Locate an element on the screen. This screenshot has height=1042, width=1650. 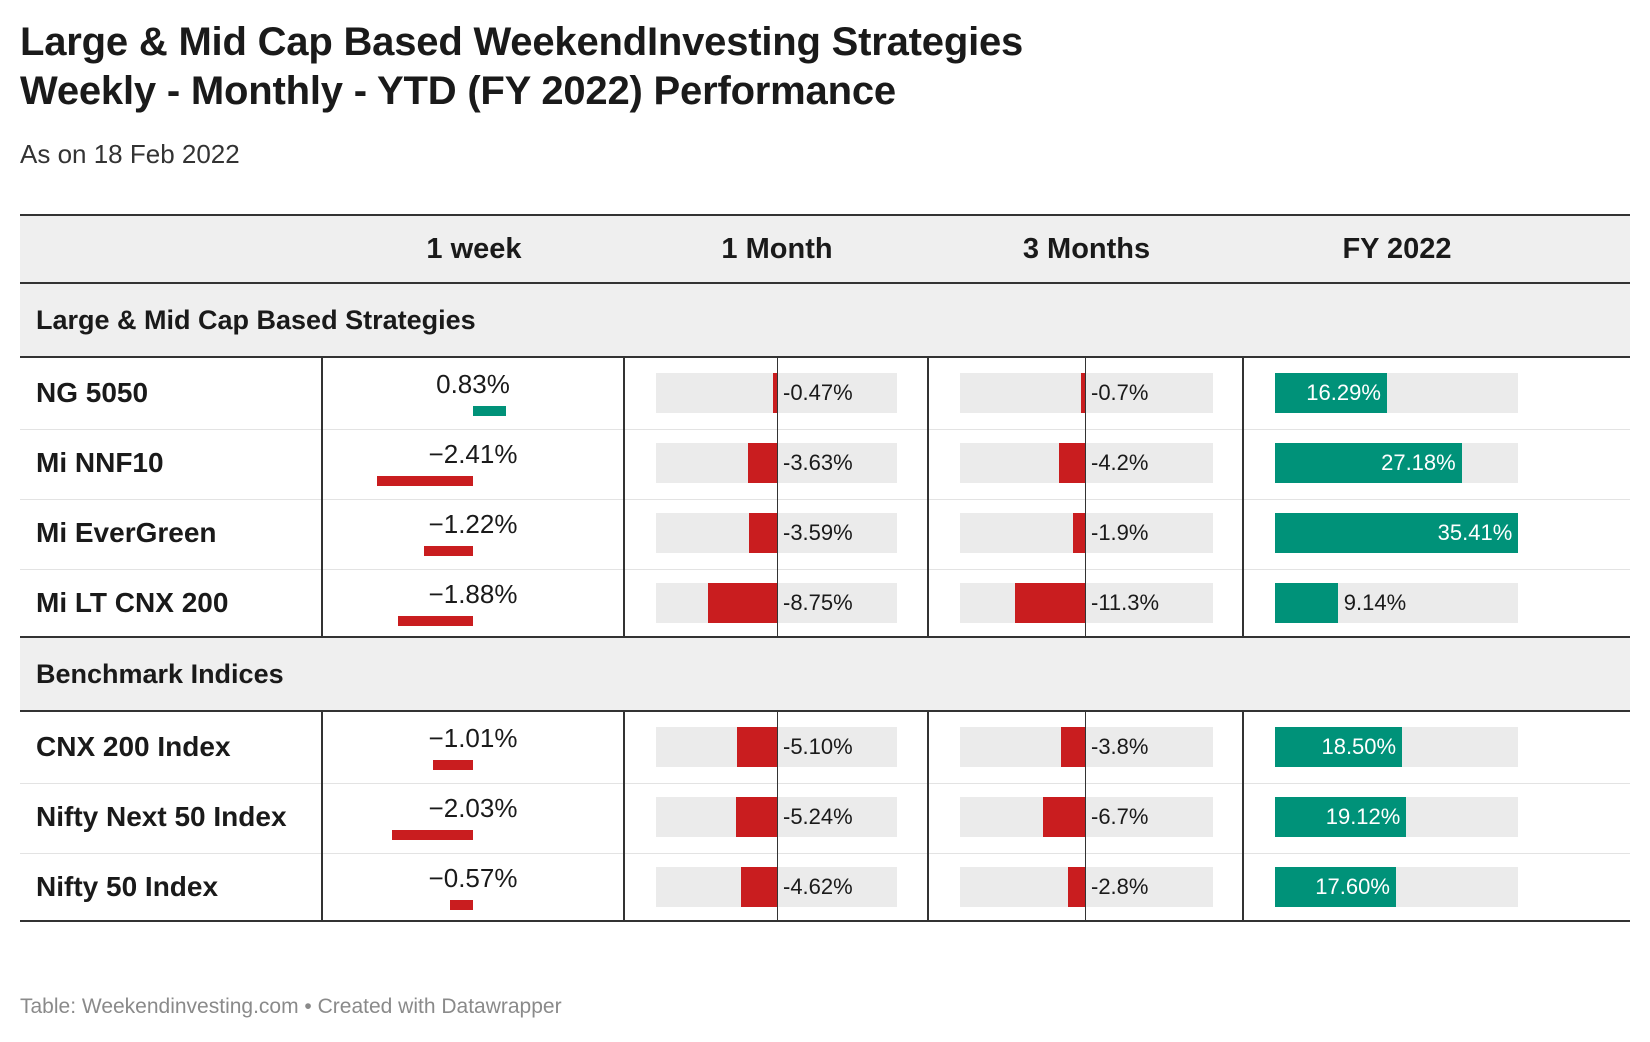
column-header-week: 1 week is located at coordinates (474, 249).